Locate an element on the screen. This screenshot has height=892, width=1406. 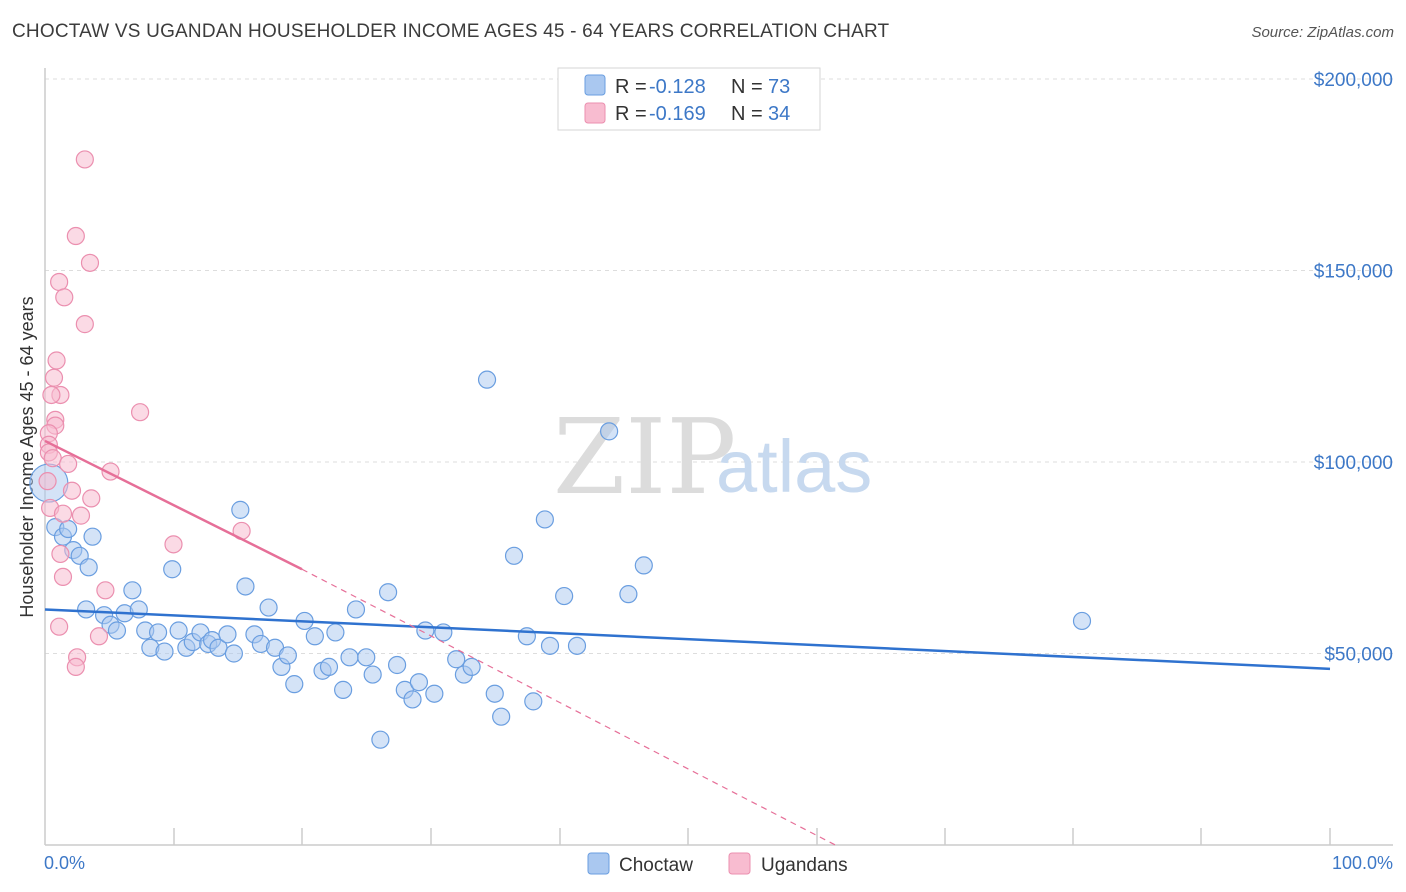
bottom-legend-label-choctaw: Choctaw is located at coordinates (656, 865).